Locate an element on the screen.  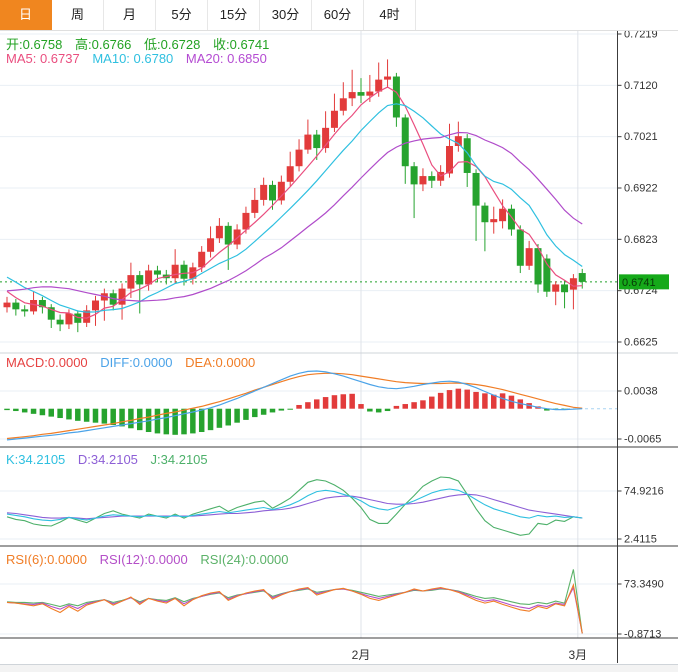
tab-5min: 5分 is located at coordinates (182, 15).